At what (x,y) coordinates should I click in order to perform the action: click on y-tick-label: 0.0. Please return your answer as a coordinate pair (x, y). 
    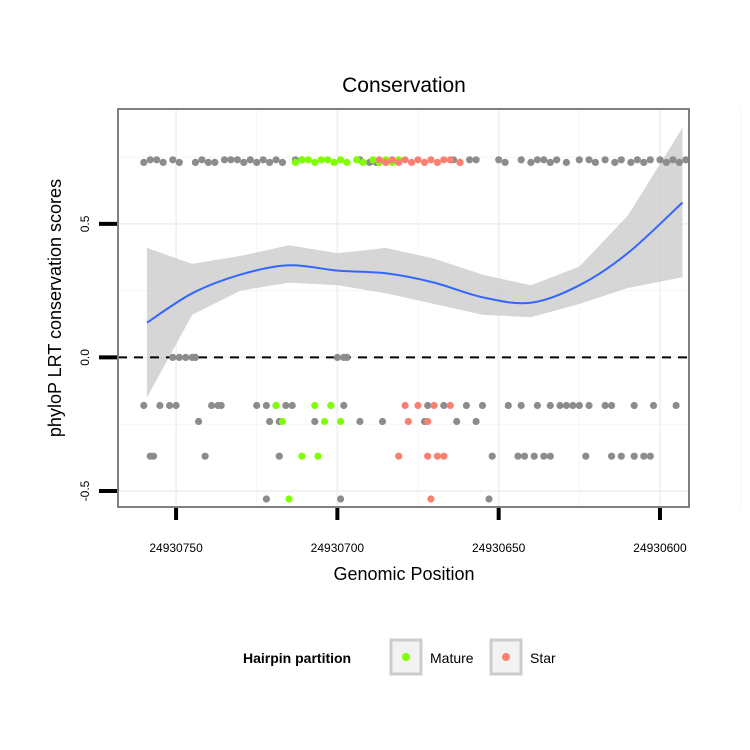
    Looking at the image, I should click on (85, 357).